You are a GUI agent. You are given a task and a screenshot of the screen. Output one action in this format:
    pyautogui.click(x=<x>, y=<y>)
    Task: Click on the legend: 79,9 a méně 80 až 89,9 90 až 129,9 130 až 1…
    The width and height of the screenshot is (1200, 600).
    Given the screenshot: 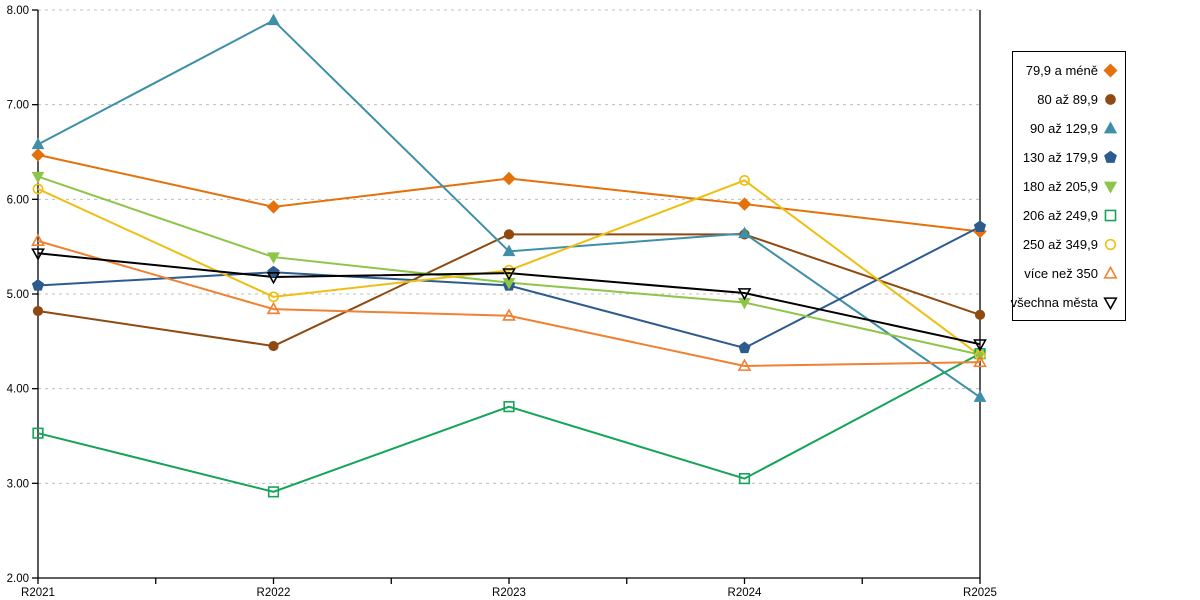 What is the action you would take?
    pyautogui.click(x=1068, y=186)
    